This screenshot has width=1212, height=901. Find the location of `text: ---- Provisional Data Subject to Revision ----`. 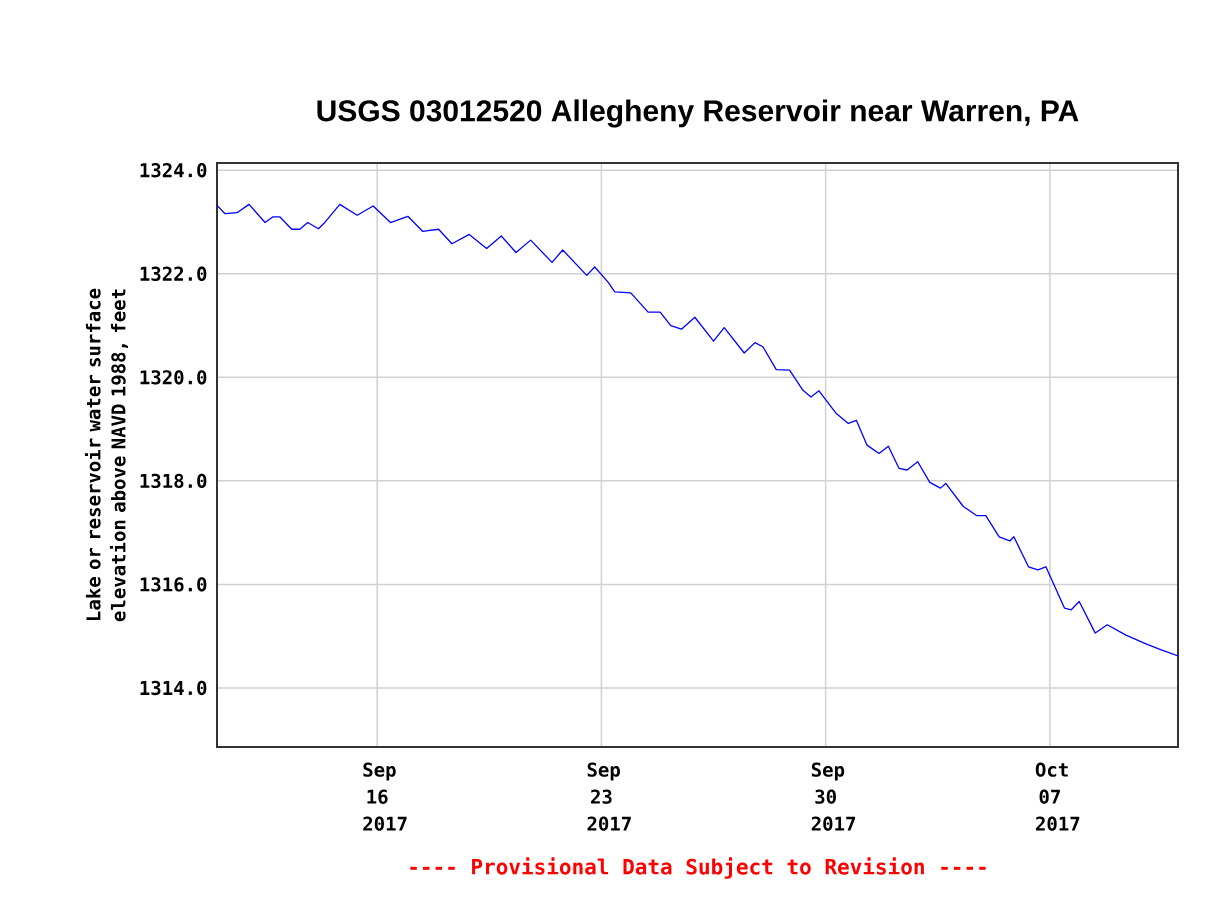

text: ---- Provisional Data Subject to Revision ---- is located at coordinates (698, 868).